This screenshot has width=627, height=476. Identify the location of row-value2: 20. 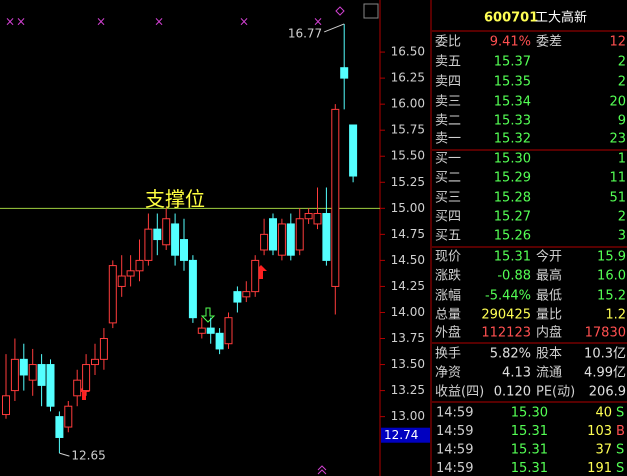
(617, 102).